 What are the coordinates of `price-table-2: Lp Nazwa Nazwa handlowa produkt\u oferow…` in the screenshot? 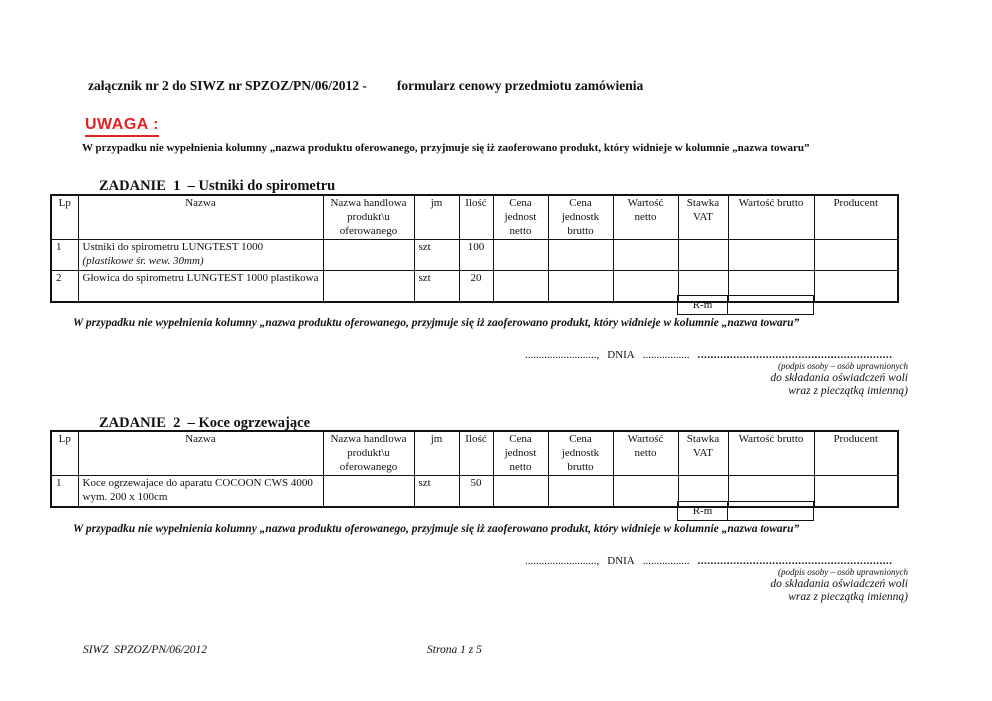 It's located at (474, 469).